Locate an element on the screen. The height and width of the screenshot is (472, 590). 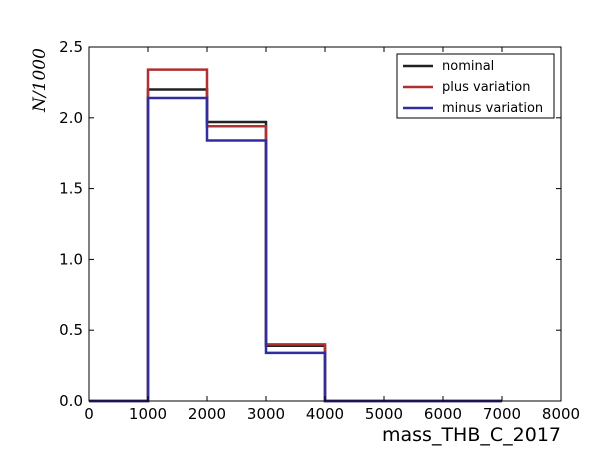
y-tick-label: 1.5 is located at coordinates (71, 189).